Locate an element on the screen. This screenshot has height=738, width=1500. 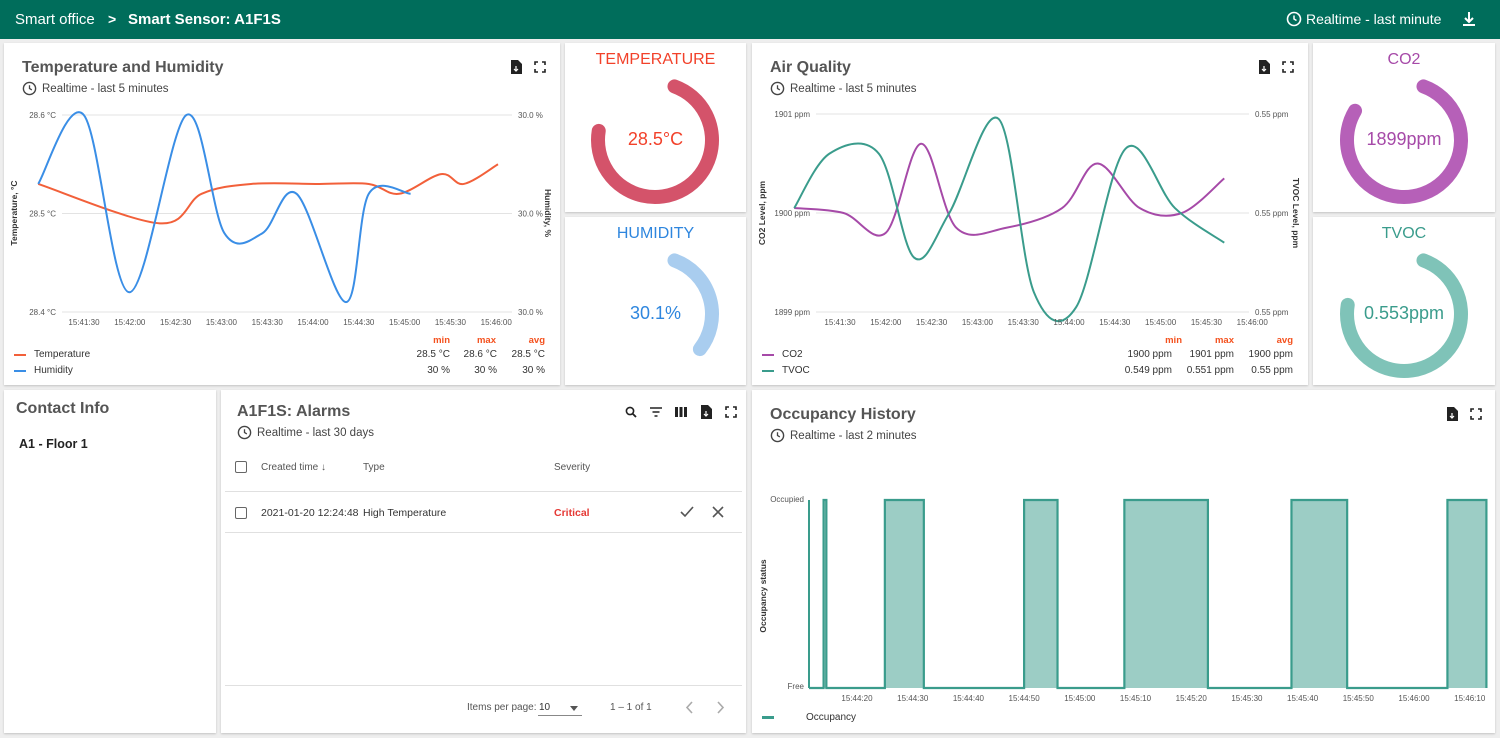
pagination-range: 1 – 1 of 1 is located at coordinates (631, 707).